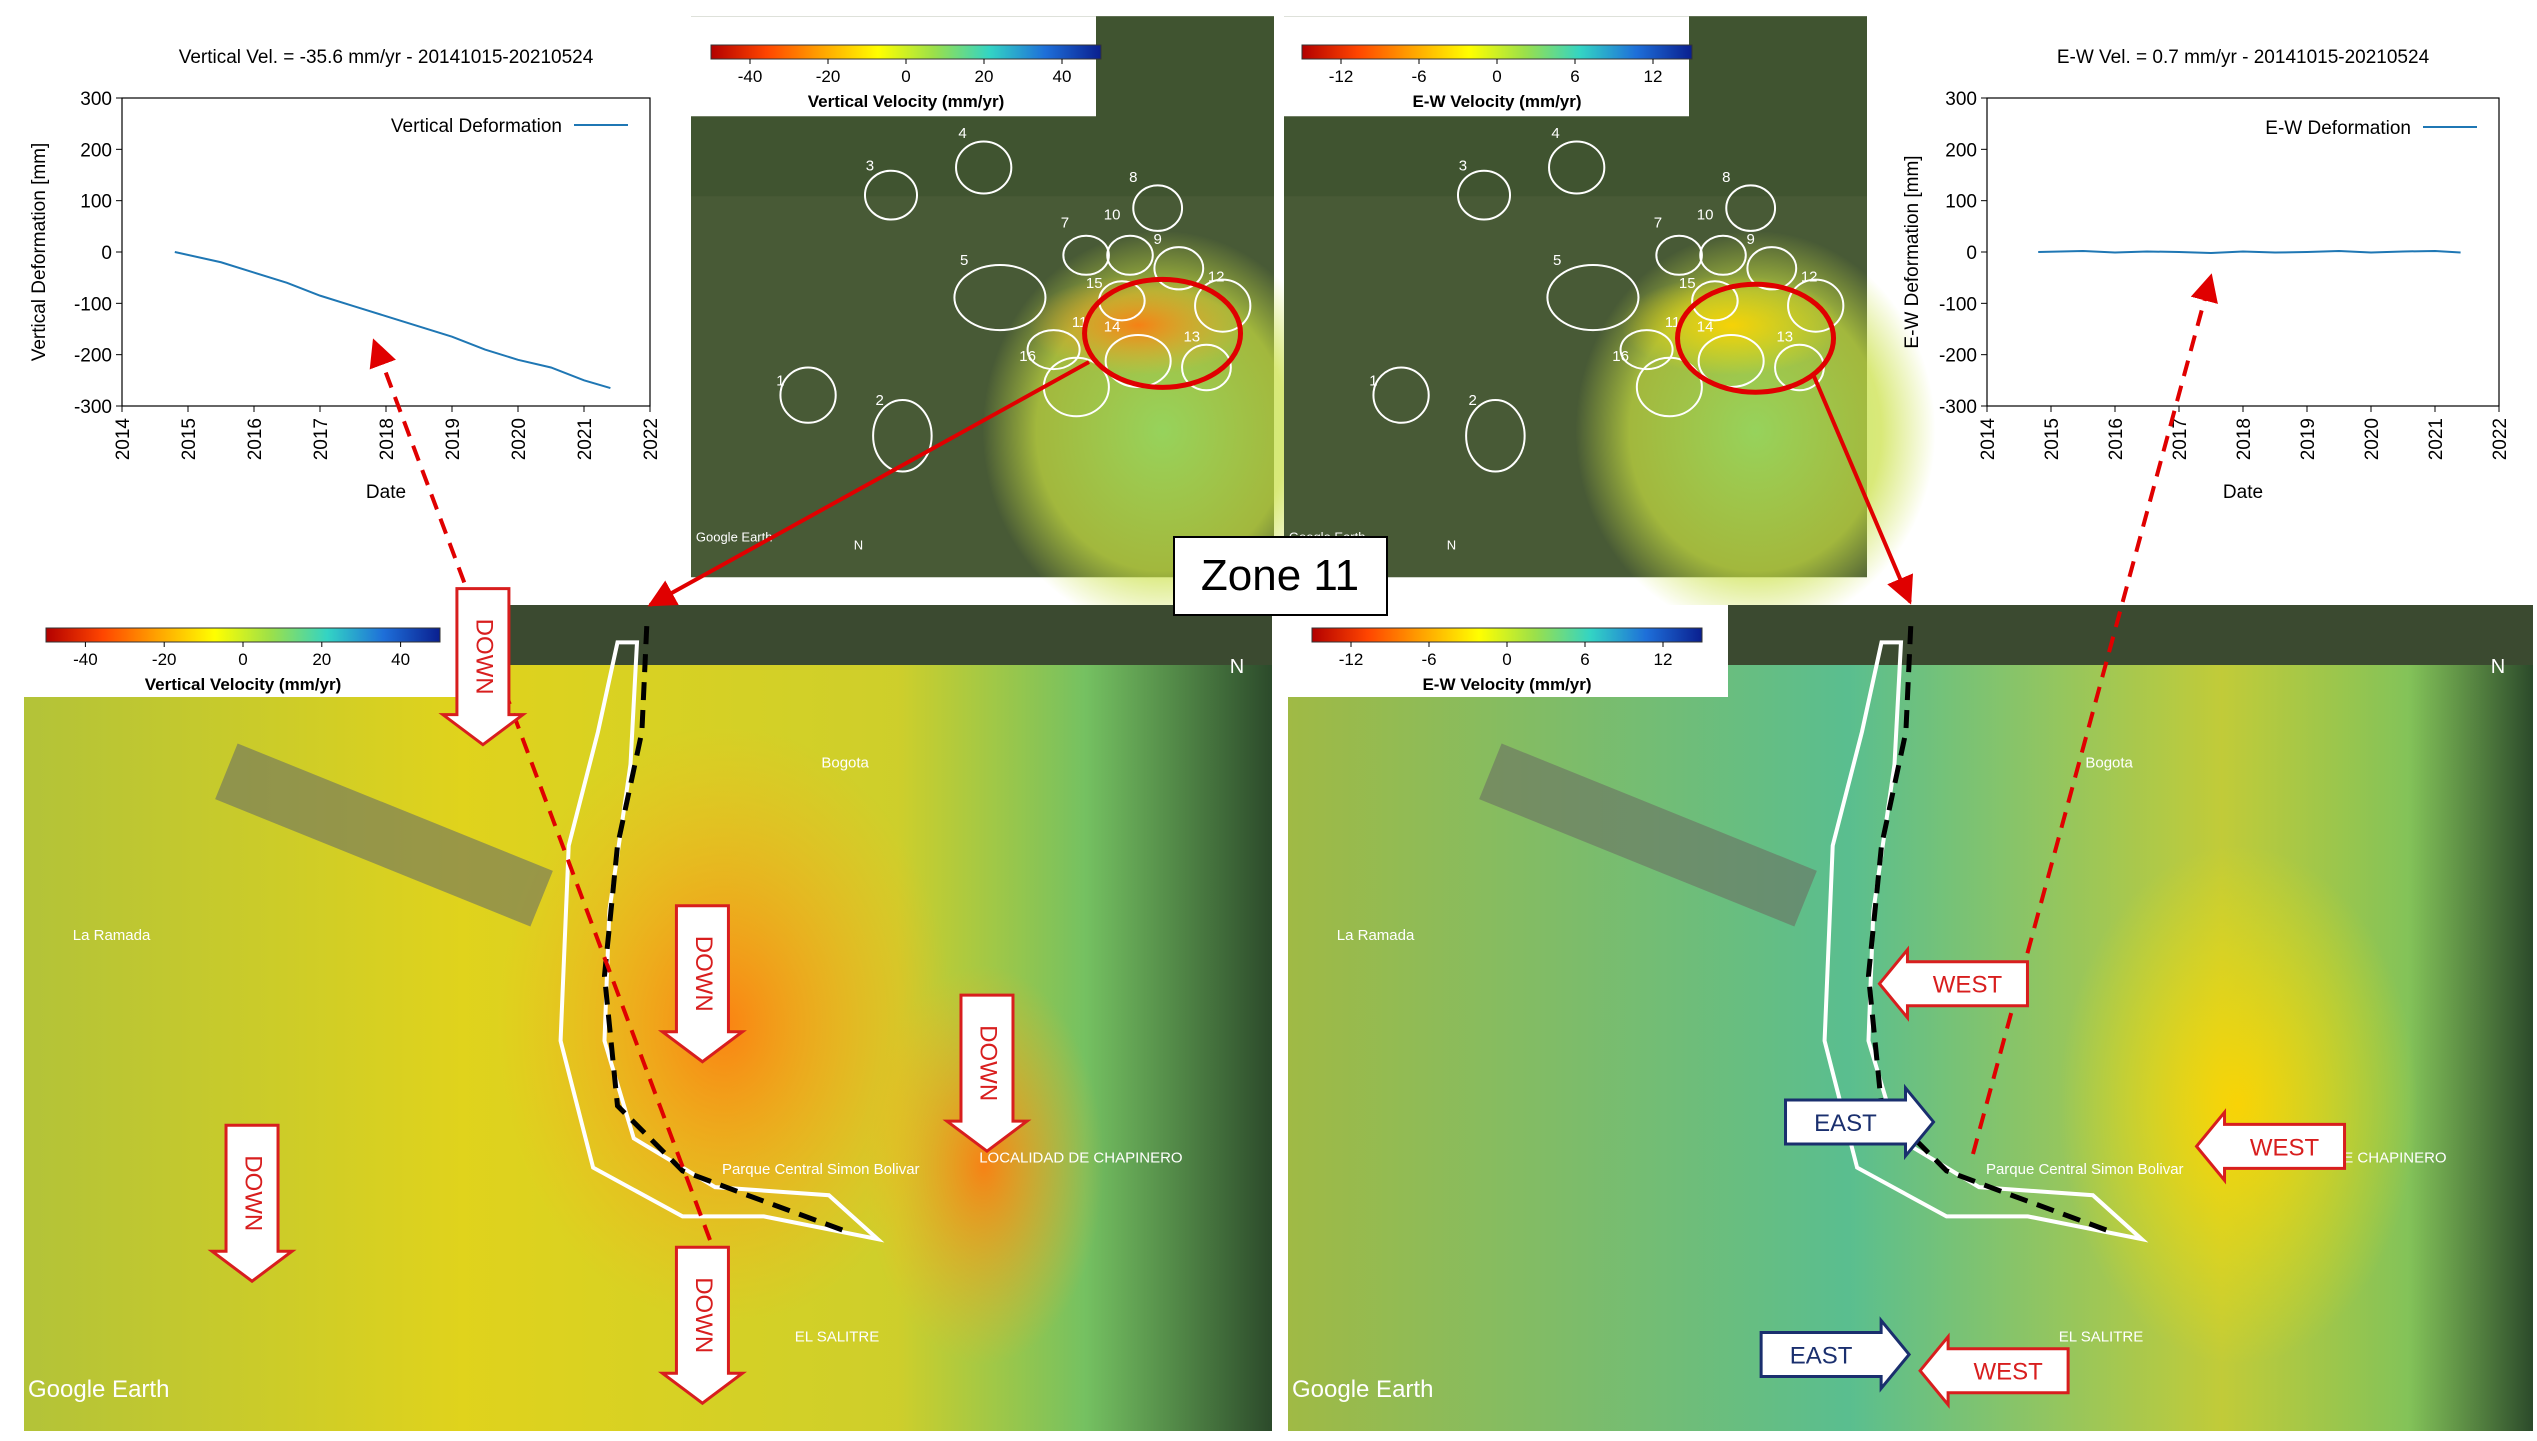 Image resolution: width=2537 pixels, height=1441 pixels. What do you see at coordinates (1835, 1354) in the screenshot?
I see `direction-arrow: EAST` at bounding box center [1835, 1354].